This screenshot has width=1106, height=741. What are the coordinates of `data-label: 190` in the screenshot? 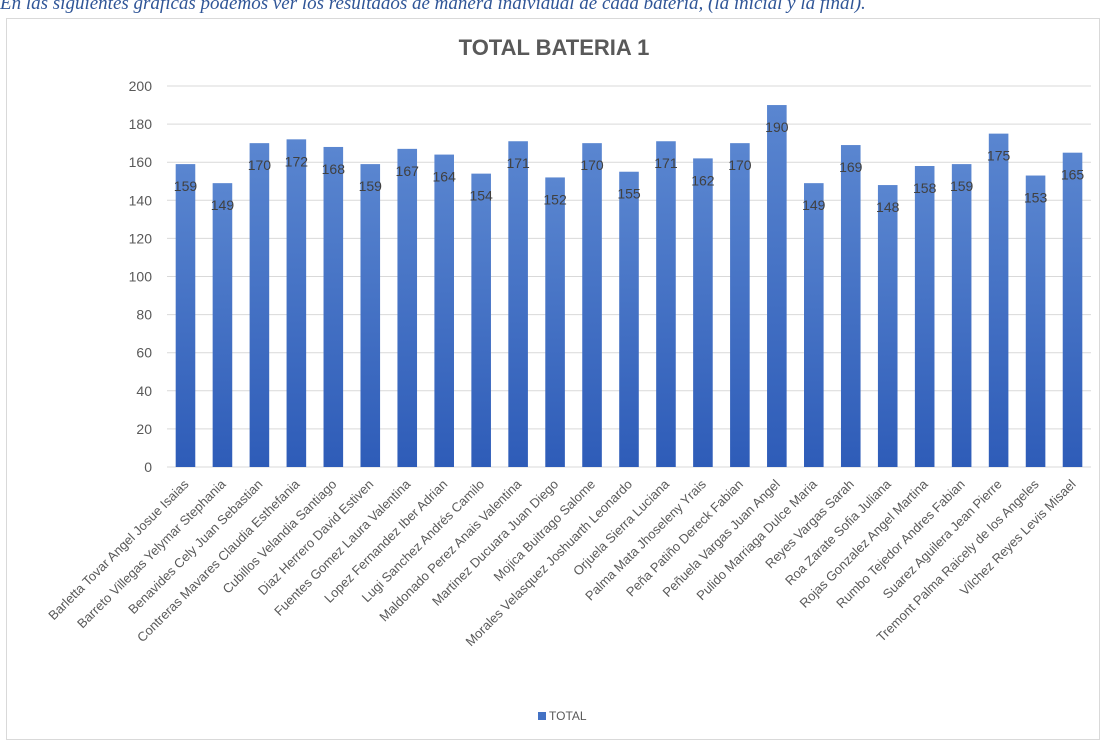 It's located at (777, 127).